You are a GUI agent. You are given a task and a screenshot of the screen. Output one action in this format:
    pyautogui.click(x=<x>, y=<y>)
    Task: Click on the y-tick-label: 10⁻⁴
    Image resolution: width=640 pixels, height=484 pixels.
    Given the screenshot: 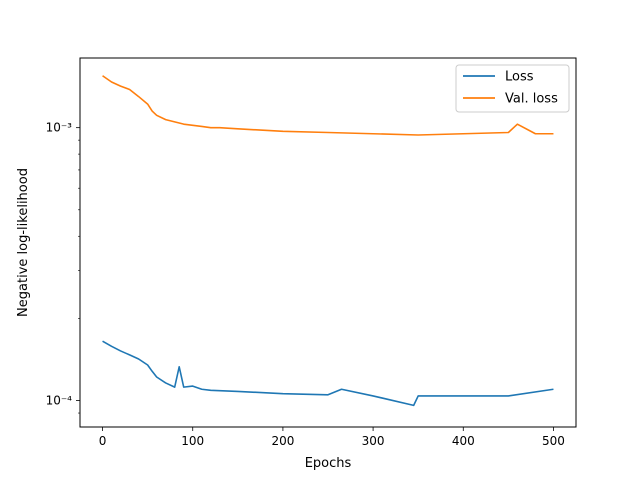 What is the action you would take?
    pyautogui.click(x=59, y=401)
    